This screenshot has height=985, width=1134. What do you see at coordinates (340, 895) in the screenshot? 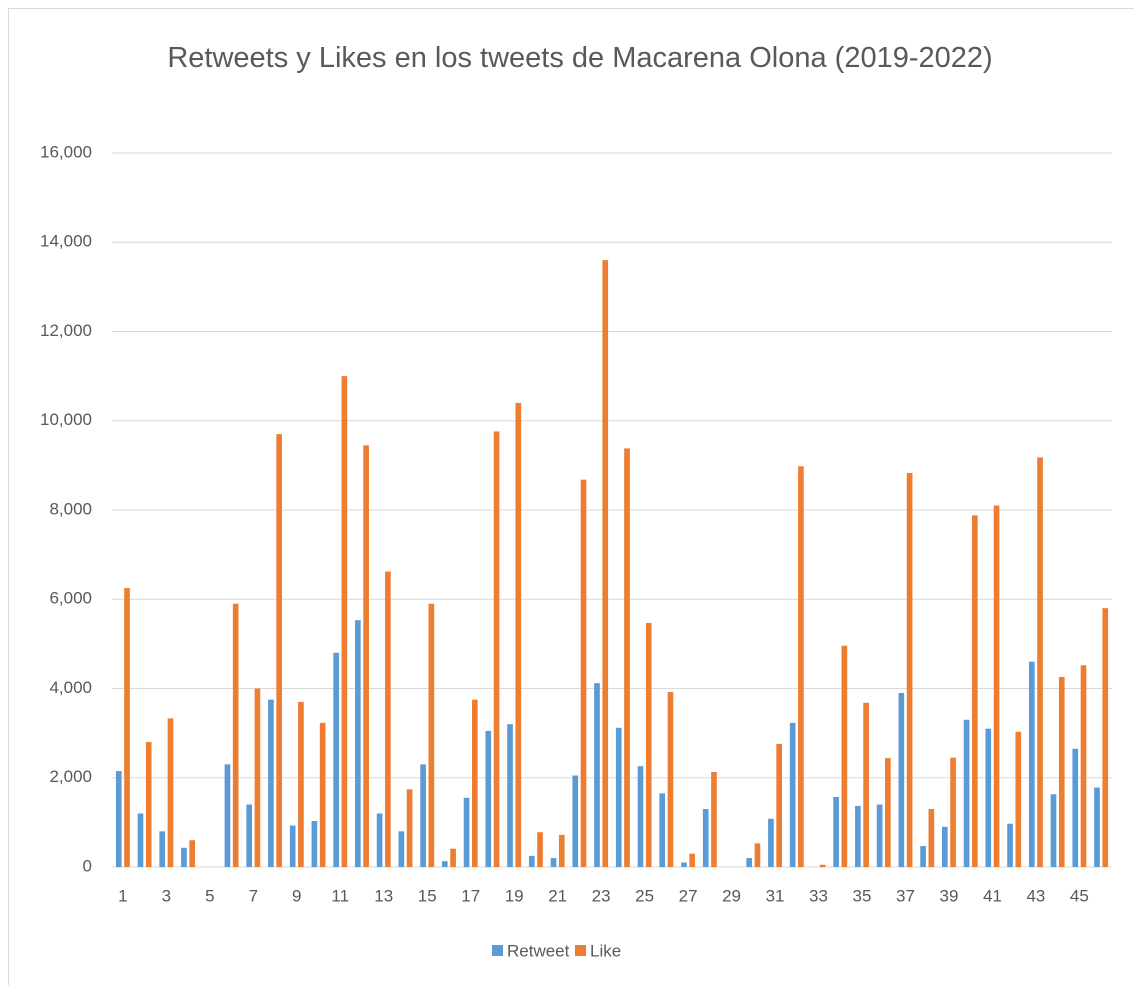
I see `x-tick-label: 11` at bounding box center [340, 895].